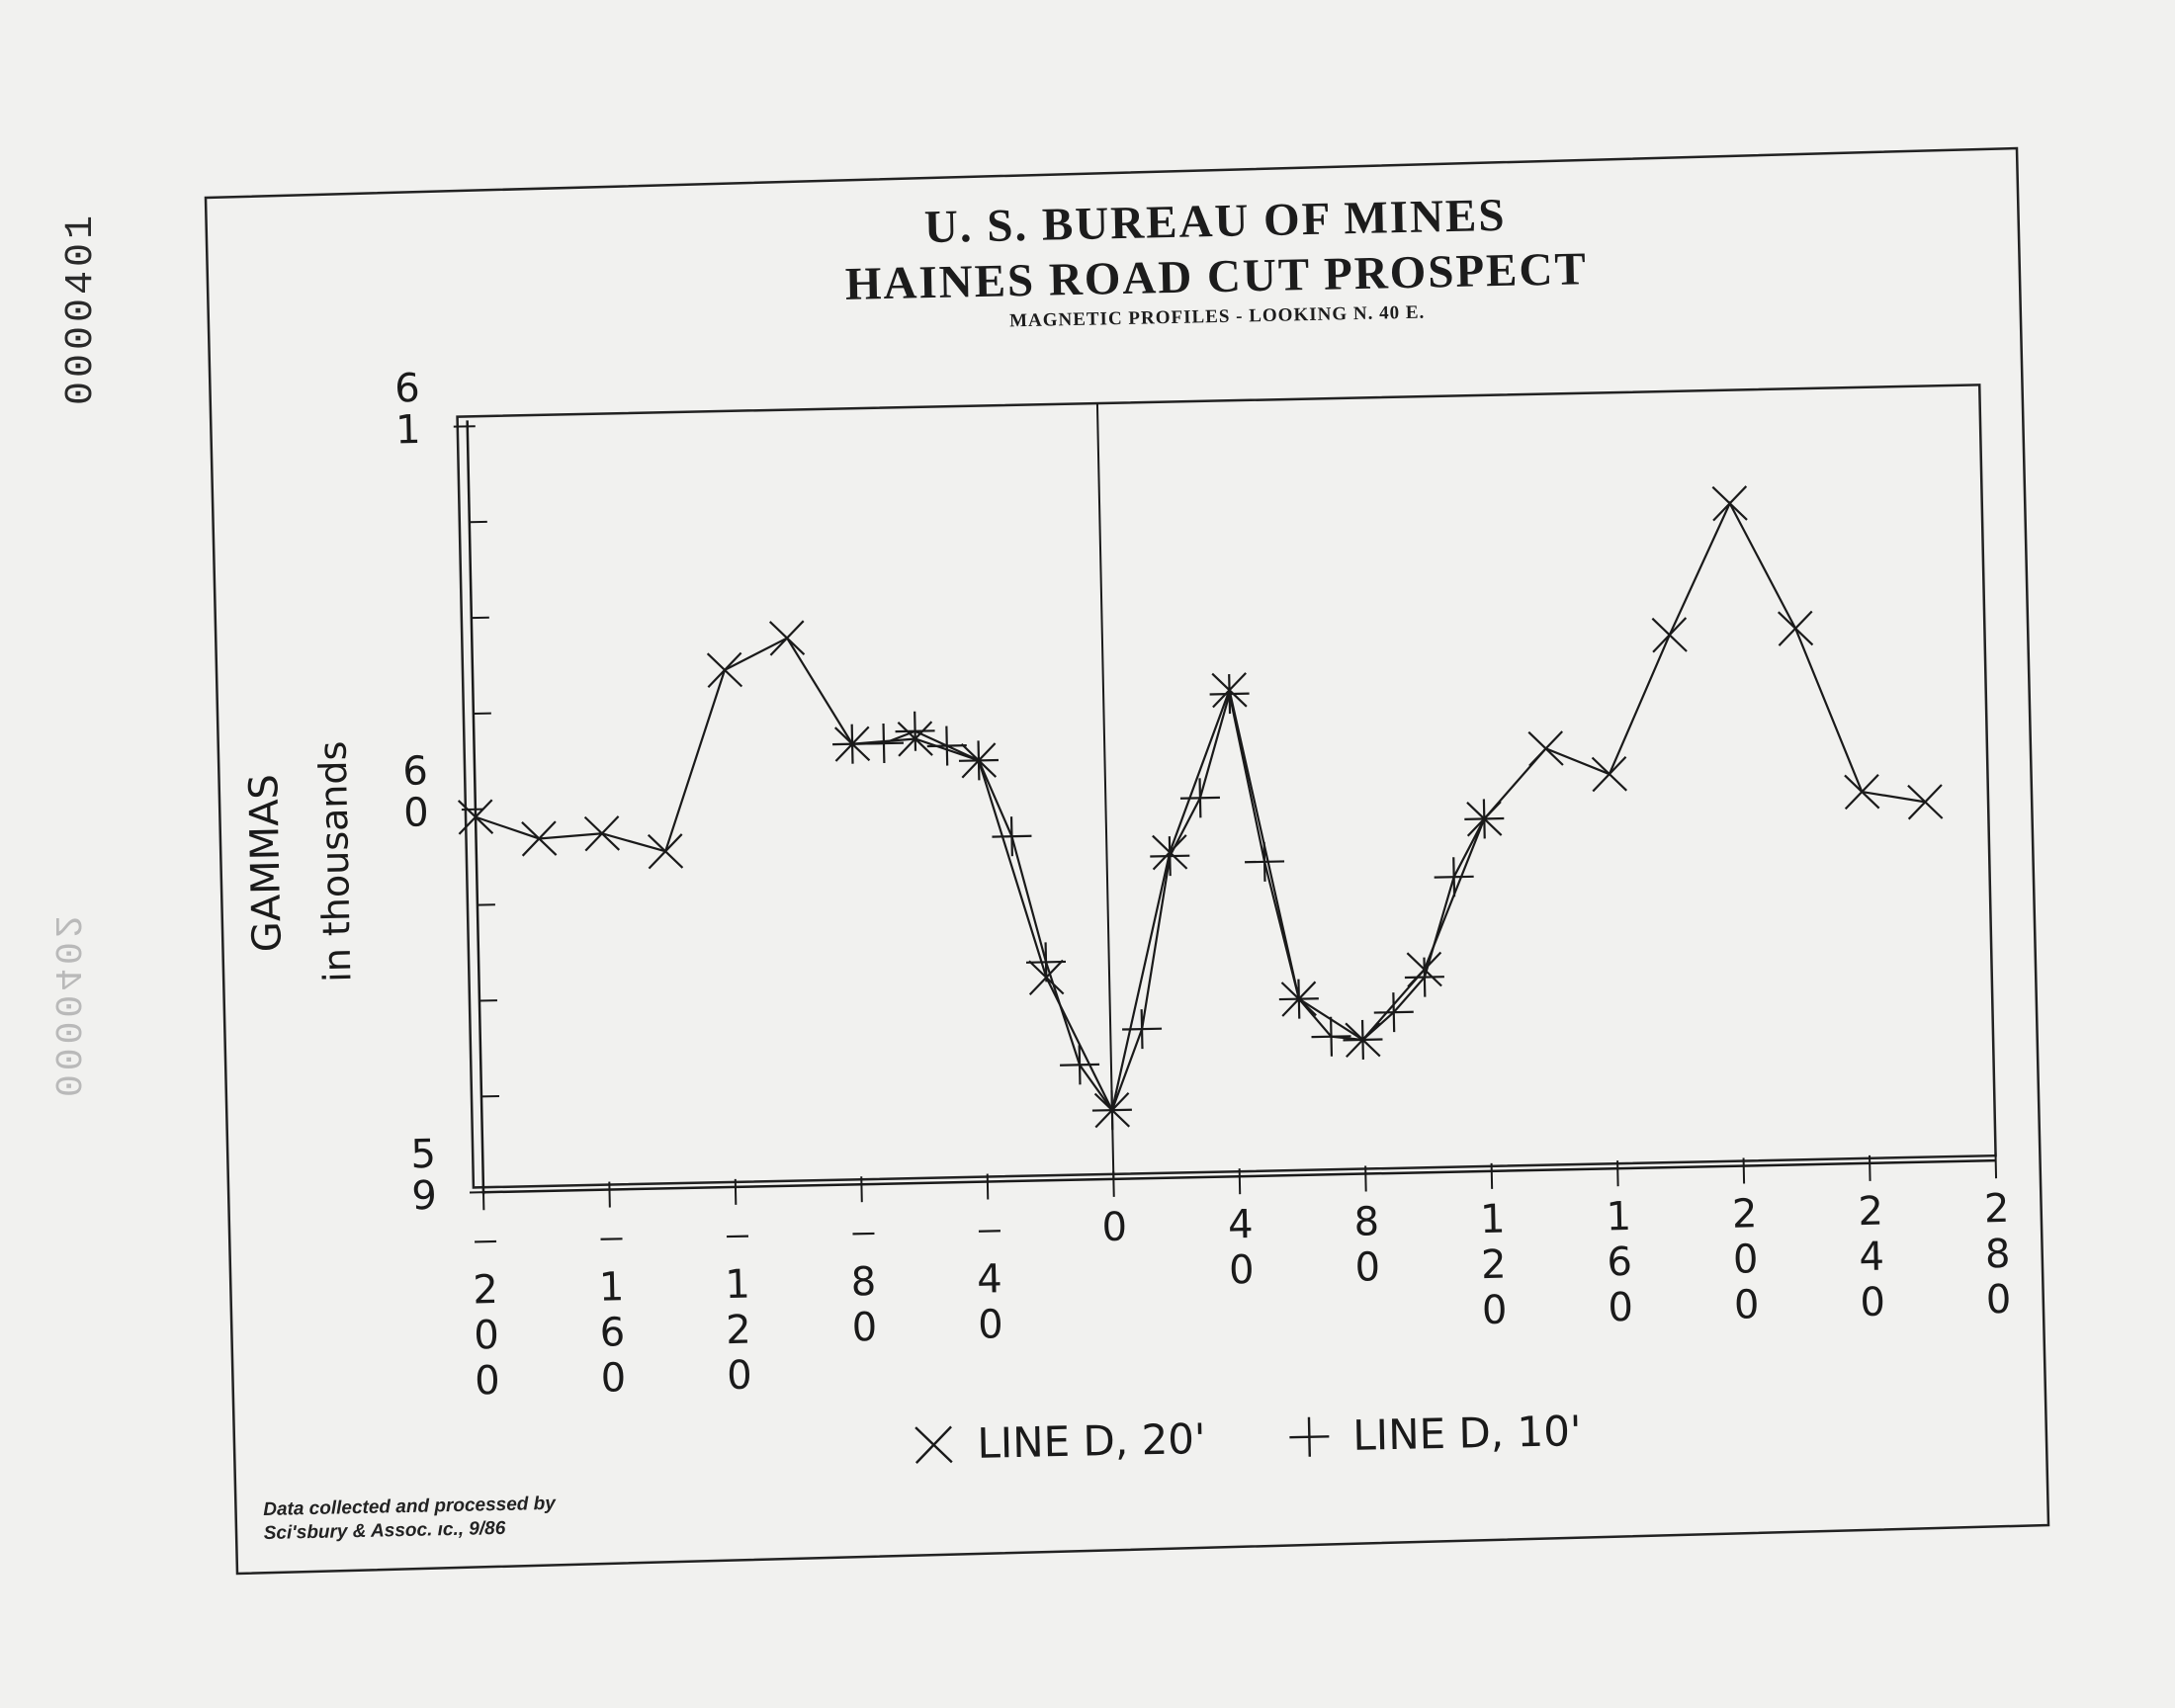 The width and height of the screenshot is (2175, 1708). Describe the element at coordinates (416, 813) in the screenshot. I see `y-tick-label-char: 0` at that location.